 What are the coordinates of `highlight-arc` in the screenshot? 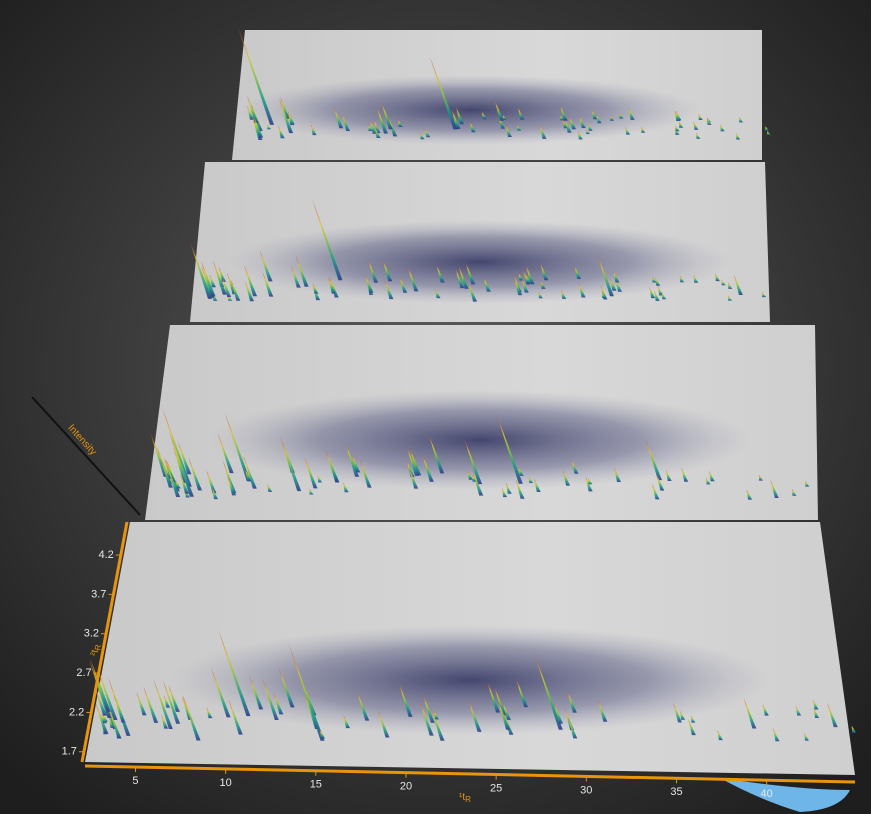 It's located at (785, 795).